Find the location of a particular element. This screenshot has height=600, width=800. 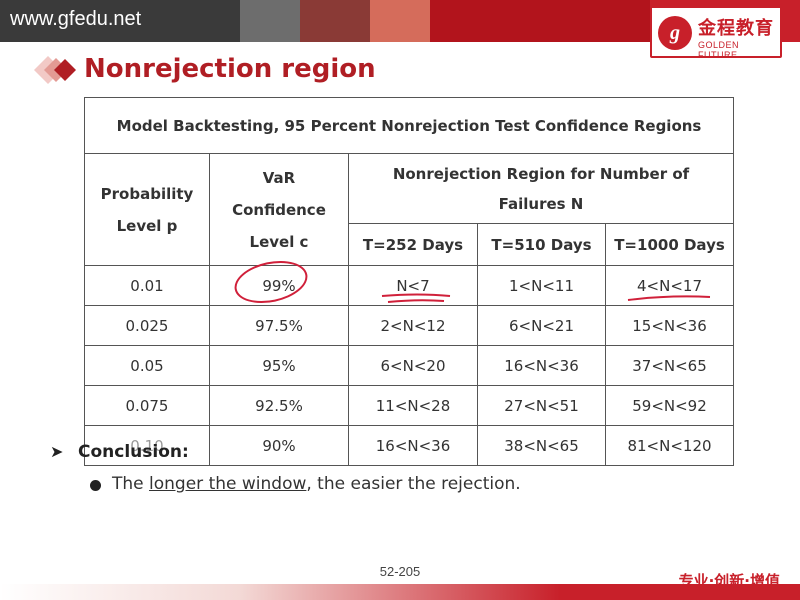

cell-confidence: 97.5% is located at coordinates (279, 325).